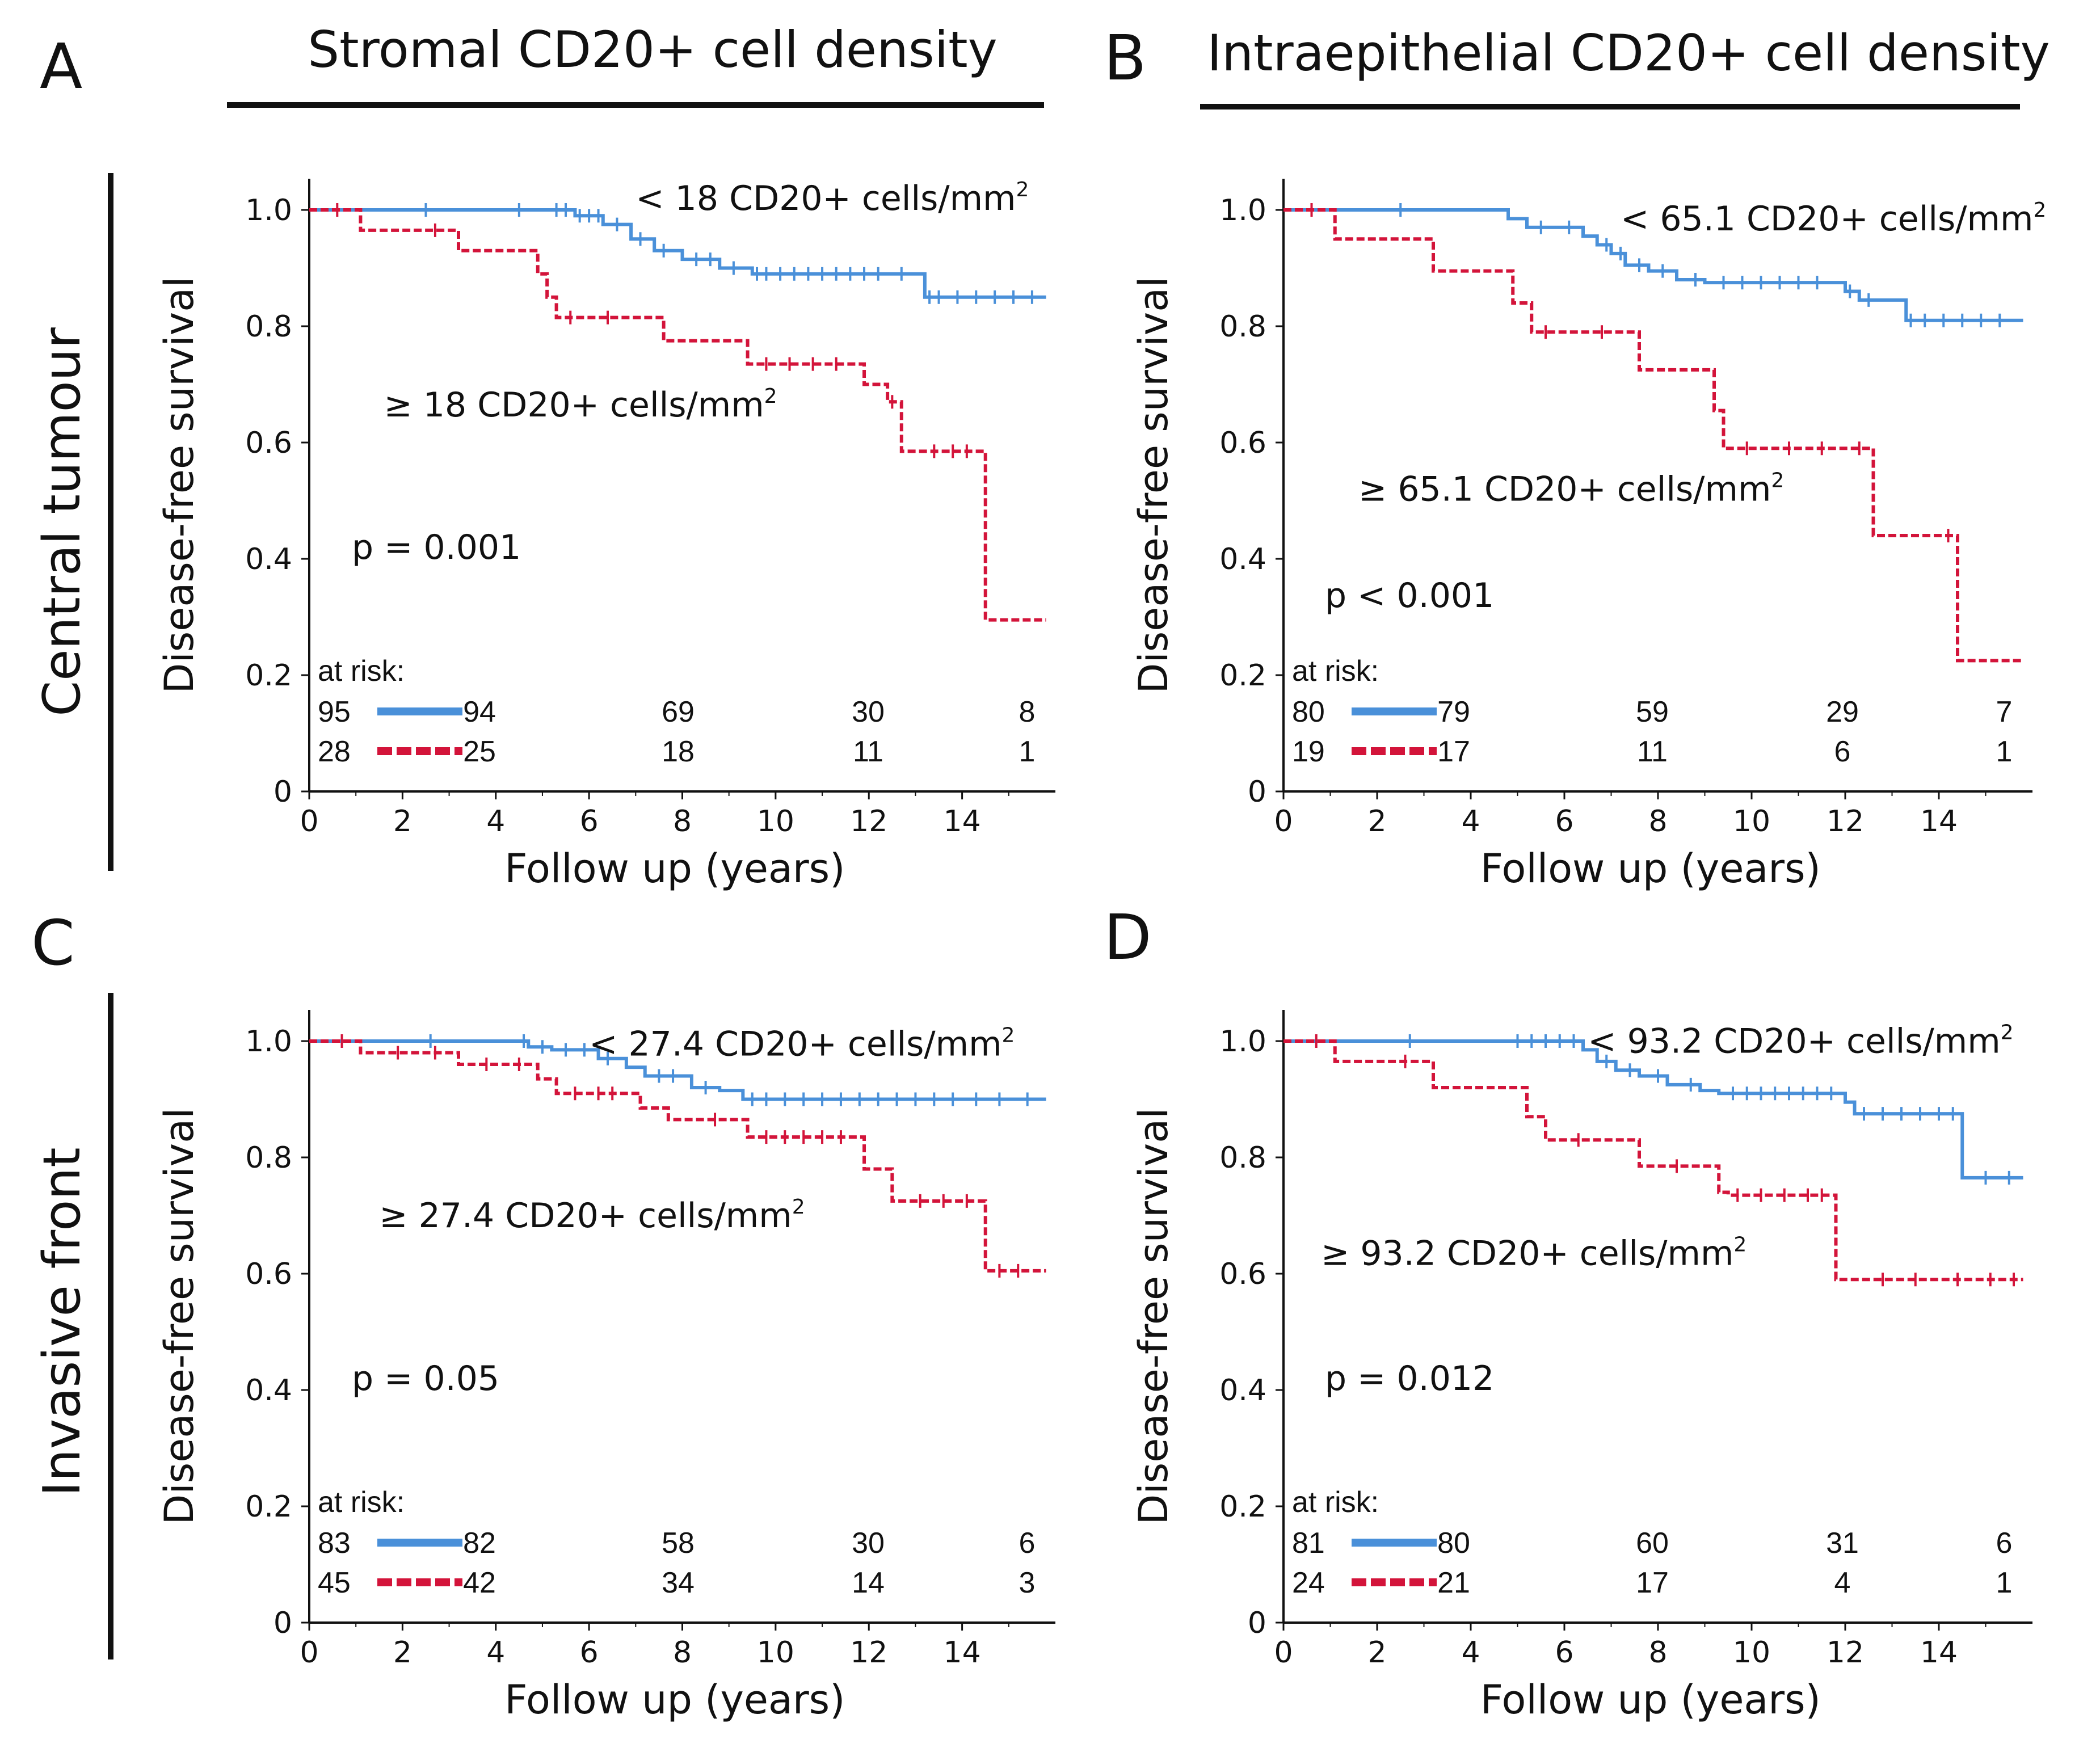 Image resolution: width=2100 pixels, height=1748 pixels. What do you see at coordinates (1652, 751) in the screenshot?
I see `at-risk-count: 11` at bounding box center [1652, 751].